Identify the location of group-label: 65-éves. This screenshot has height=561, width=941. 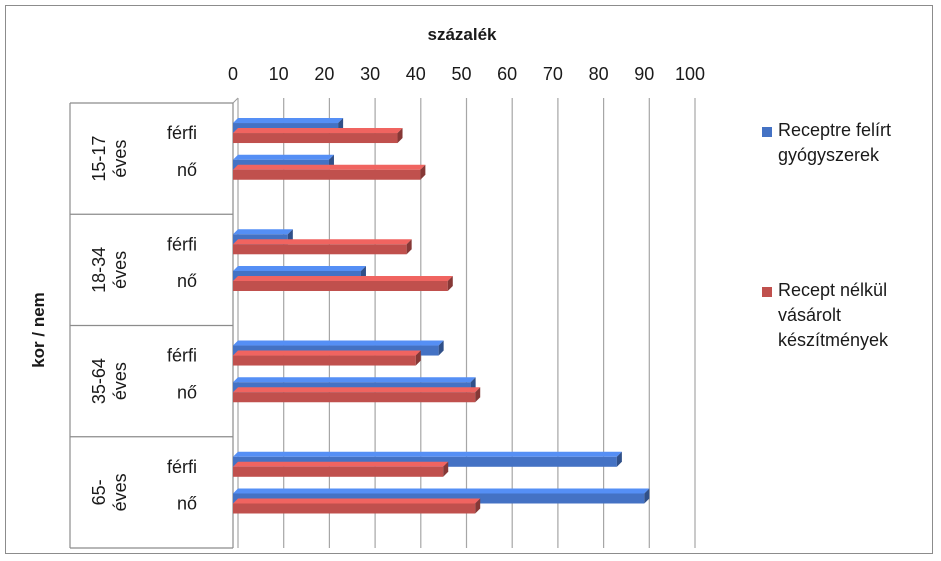
(109, 492).